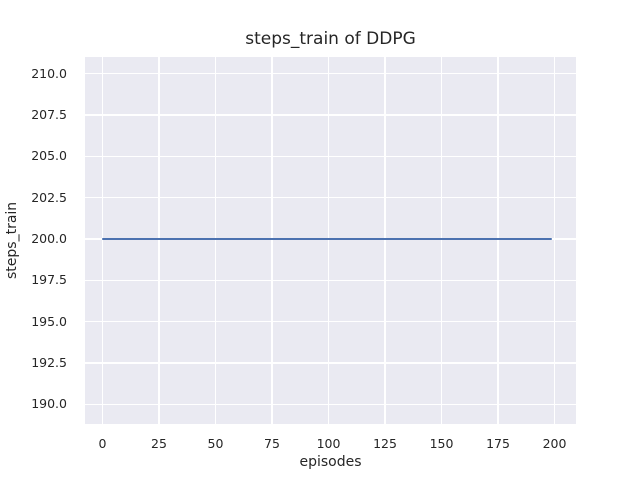 The height and width of the screenshot is (480, 640). Describe the element at coordinates (49, 115) in the screenshot. I see `y-tick-label: 207.5` at that location.